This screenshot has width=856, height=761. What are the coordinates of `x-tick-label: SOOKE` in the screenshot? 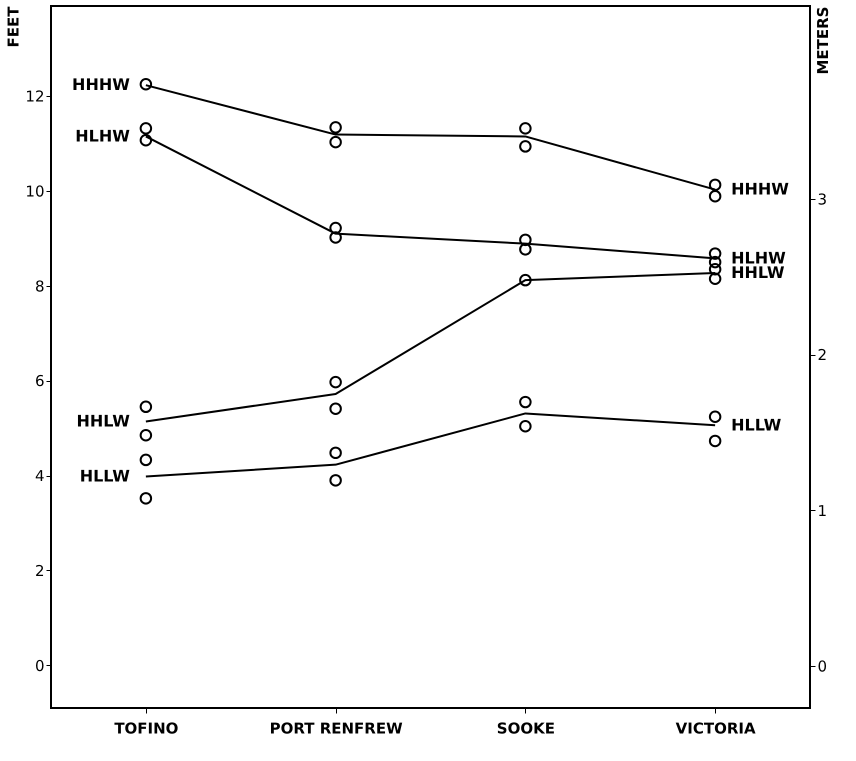 It's located at (525, 729).